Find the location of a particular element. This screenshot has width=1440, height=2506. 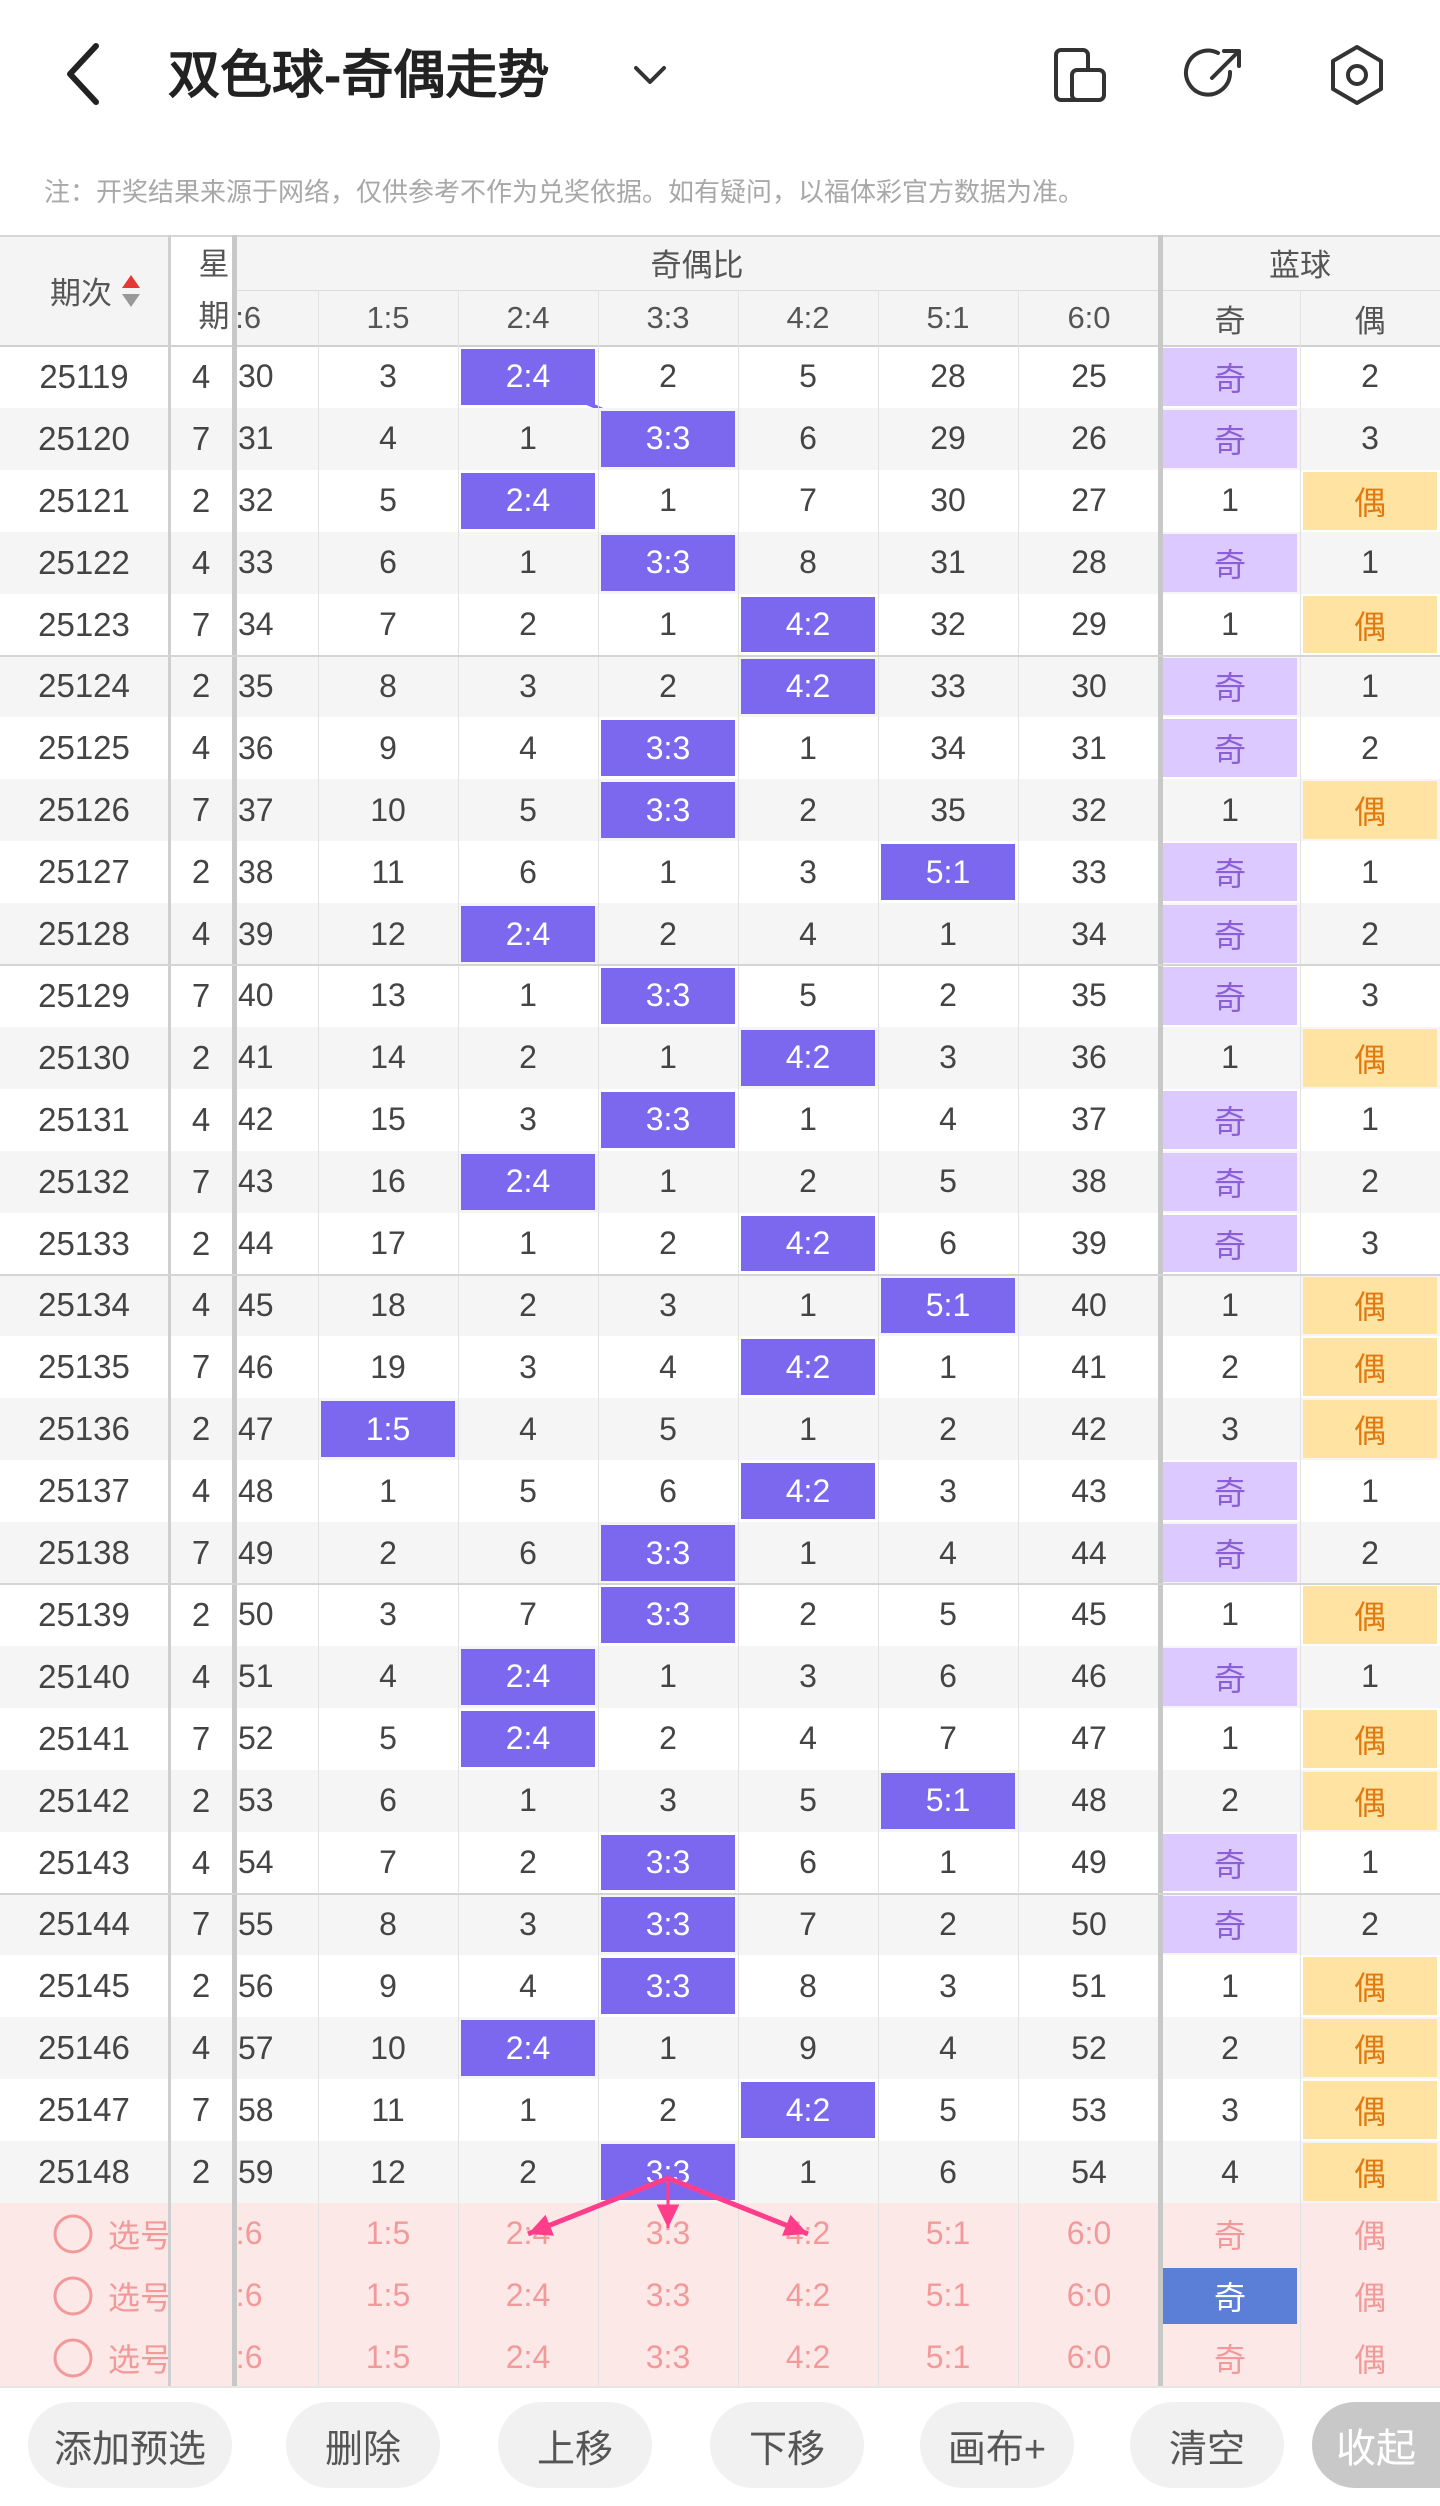

canvas-plus-button: 画布+ is located at coordinates (997, 2445).